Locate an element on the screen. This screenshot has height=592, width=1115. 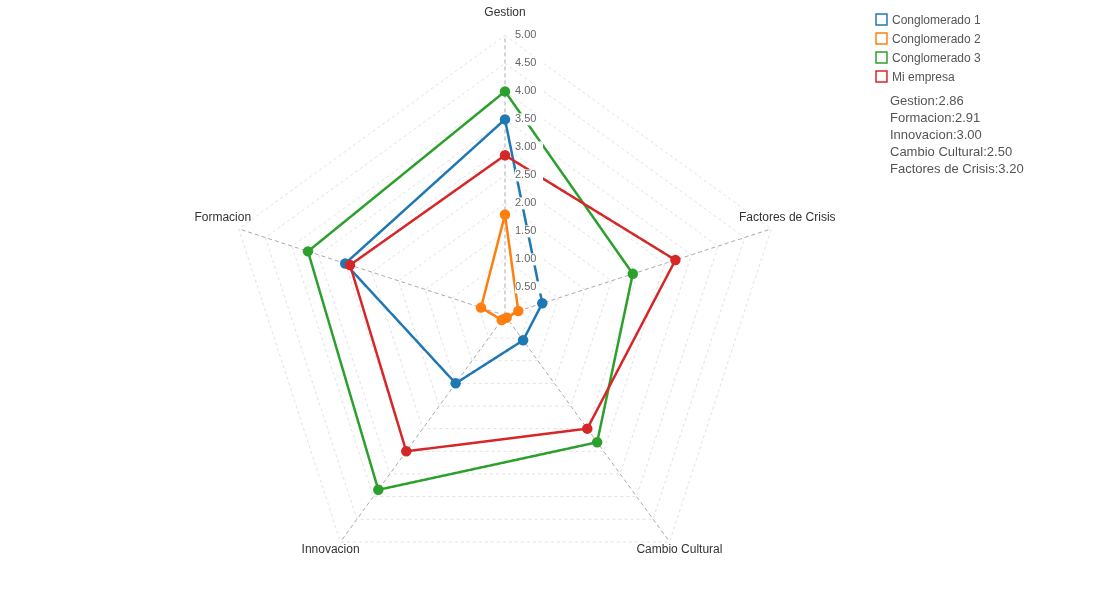
text: Cambio Cultural:2.50 is located at coordinates (951, 151).